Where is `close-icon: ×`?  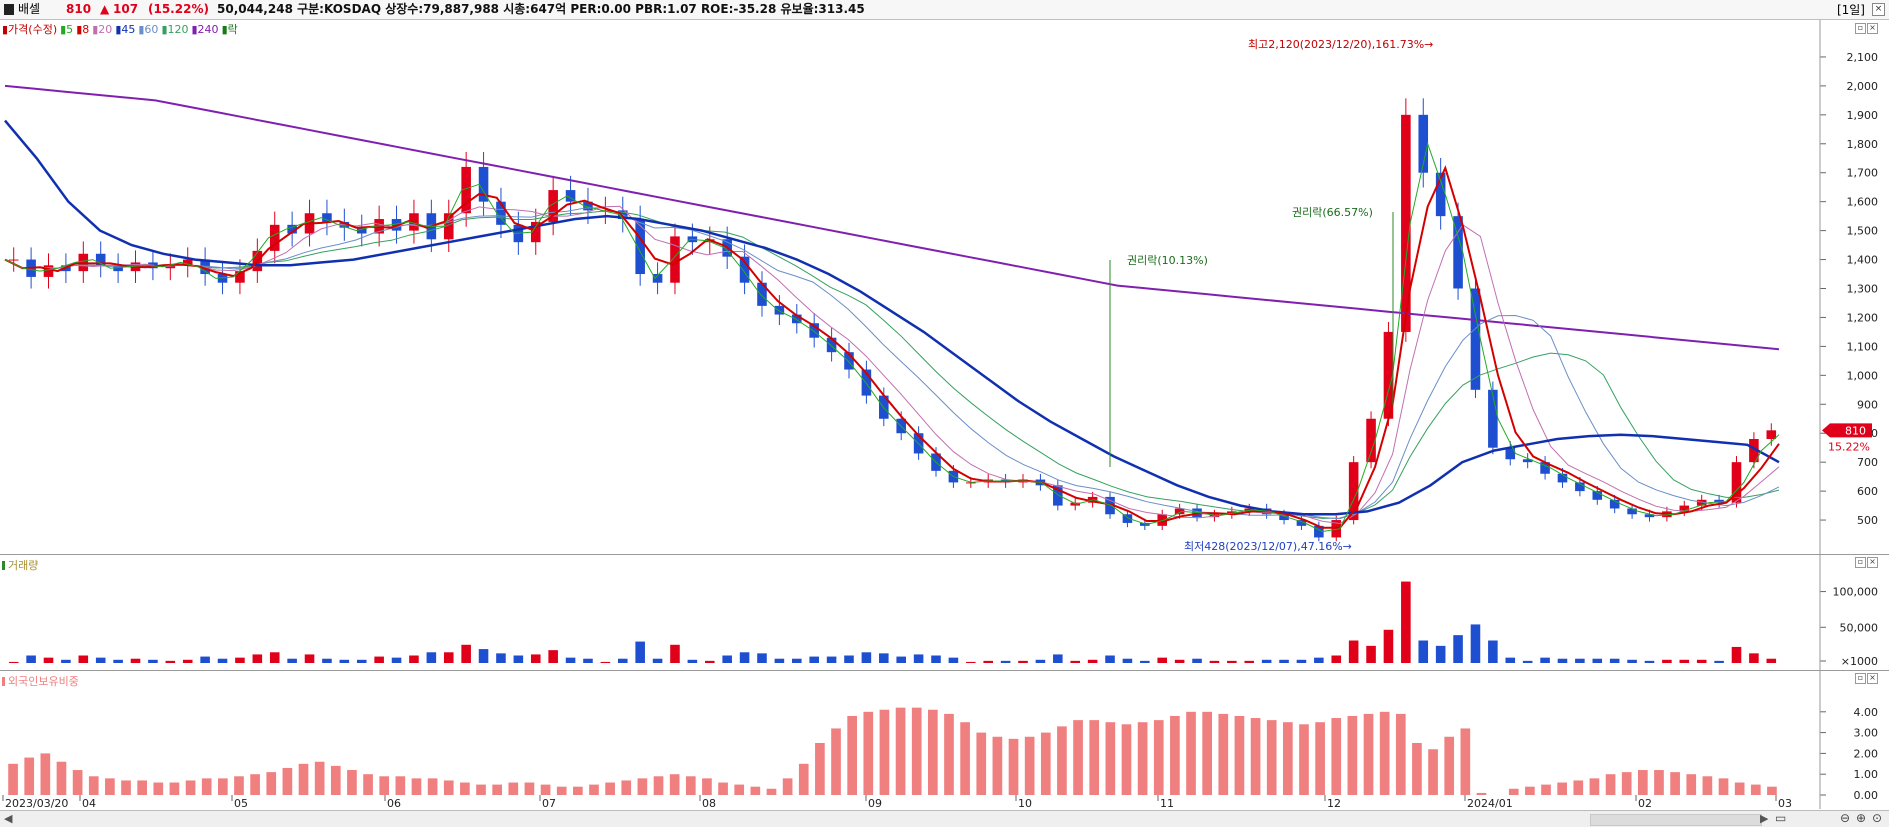
close-icon: × is located at coordinates (1878, 9).